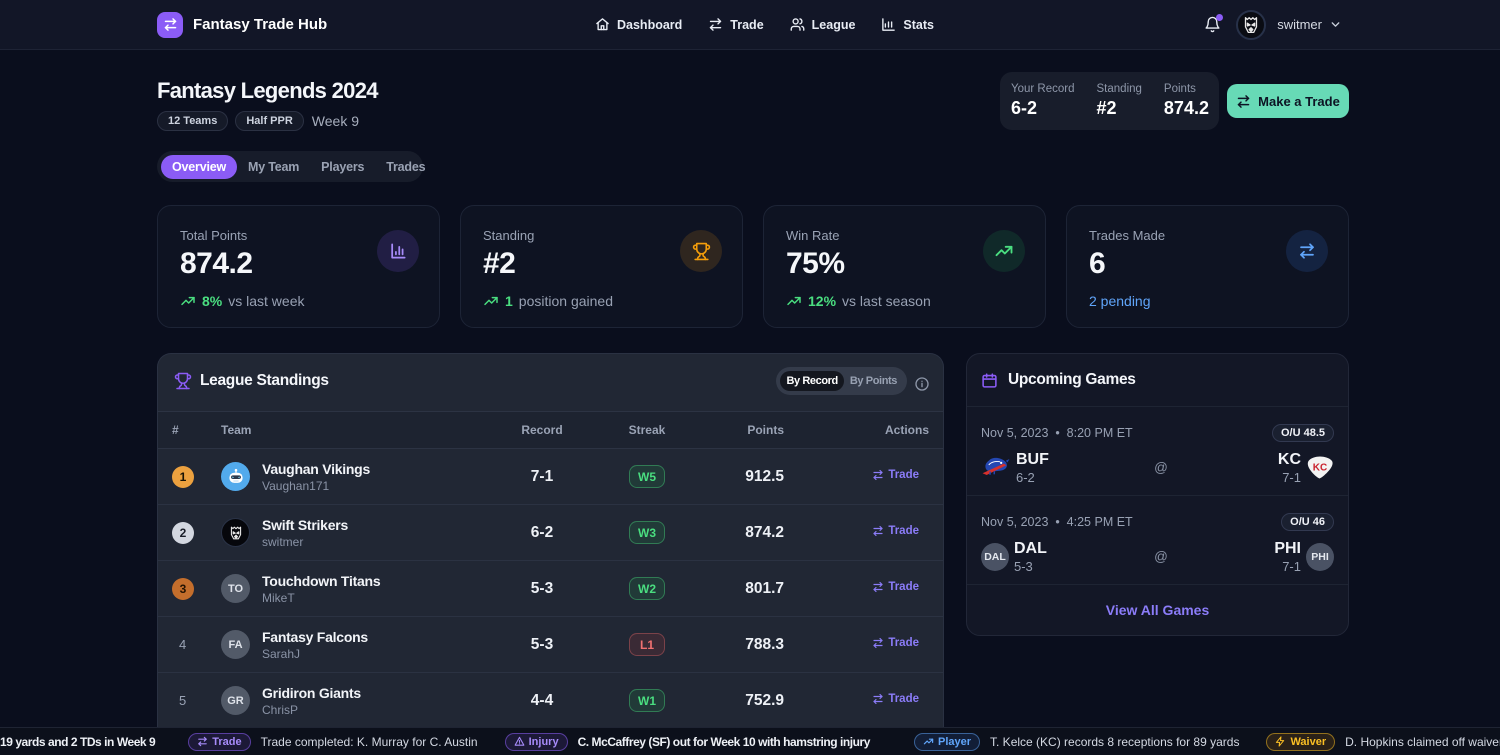 The height and width of the screenshot is (755, 1500). Describe the element at coordinates (1320, 468) in the screenshot. I see `svg-text: KC` at that location.